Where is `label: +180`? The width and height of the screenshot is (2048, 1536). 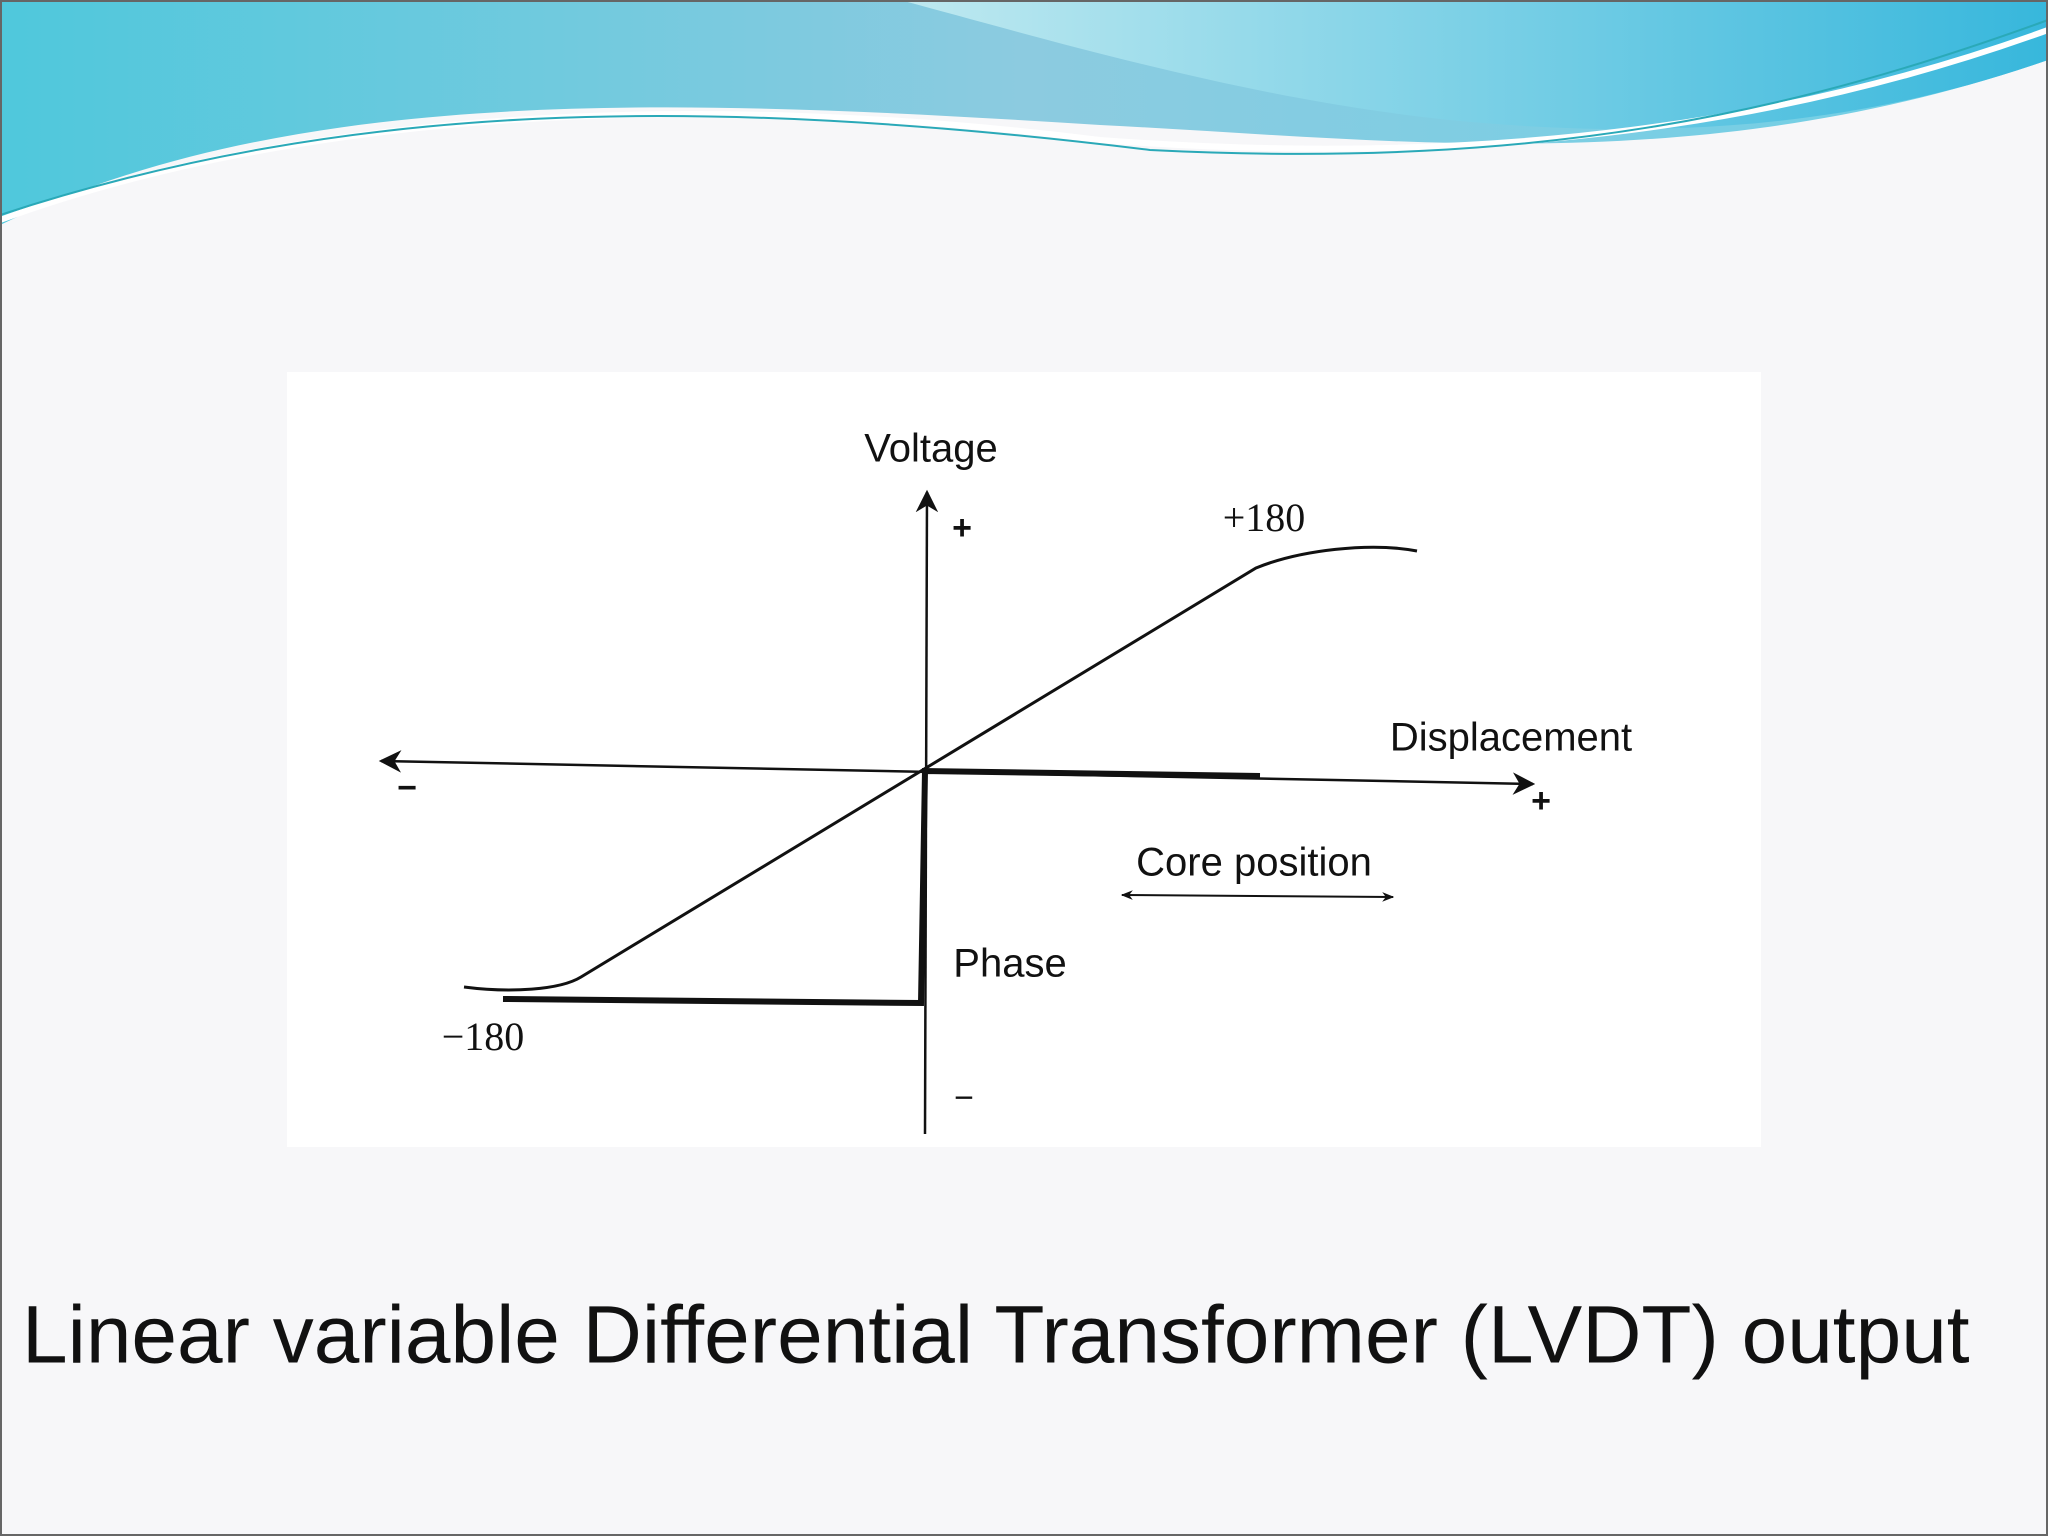
label: +180 is located at coordinates (1264, 517).